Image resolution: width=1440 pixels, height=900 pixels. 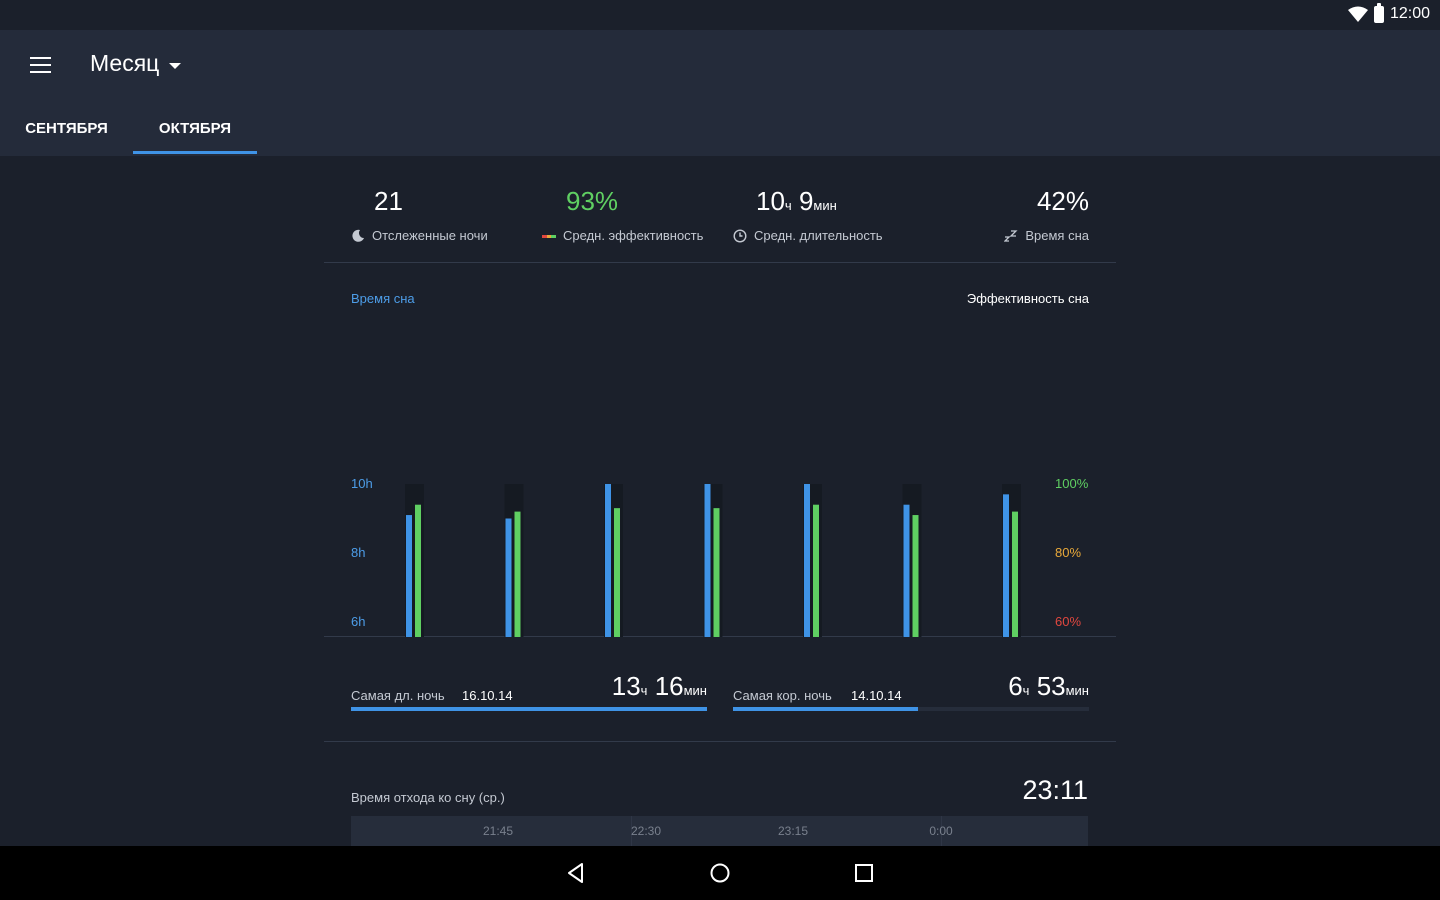 I want to click on y-left-tick-label: 8h, so click(x=358, y=552).